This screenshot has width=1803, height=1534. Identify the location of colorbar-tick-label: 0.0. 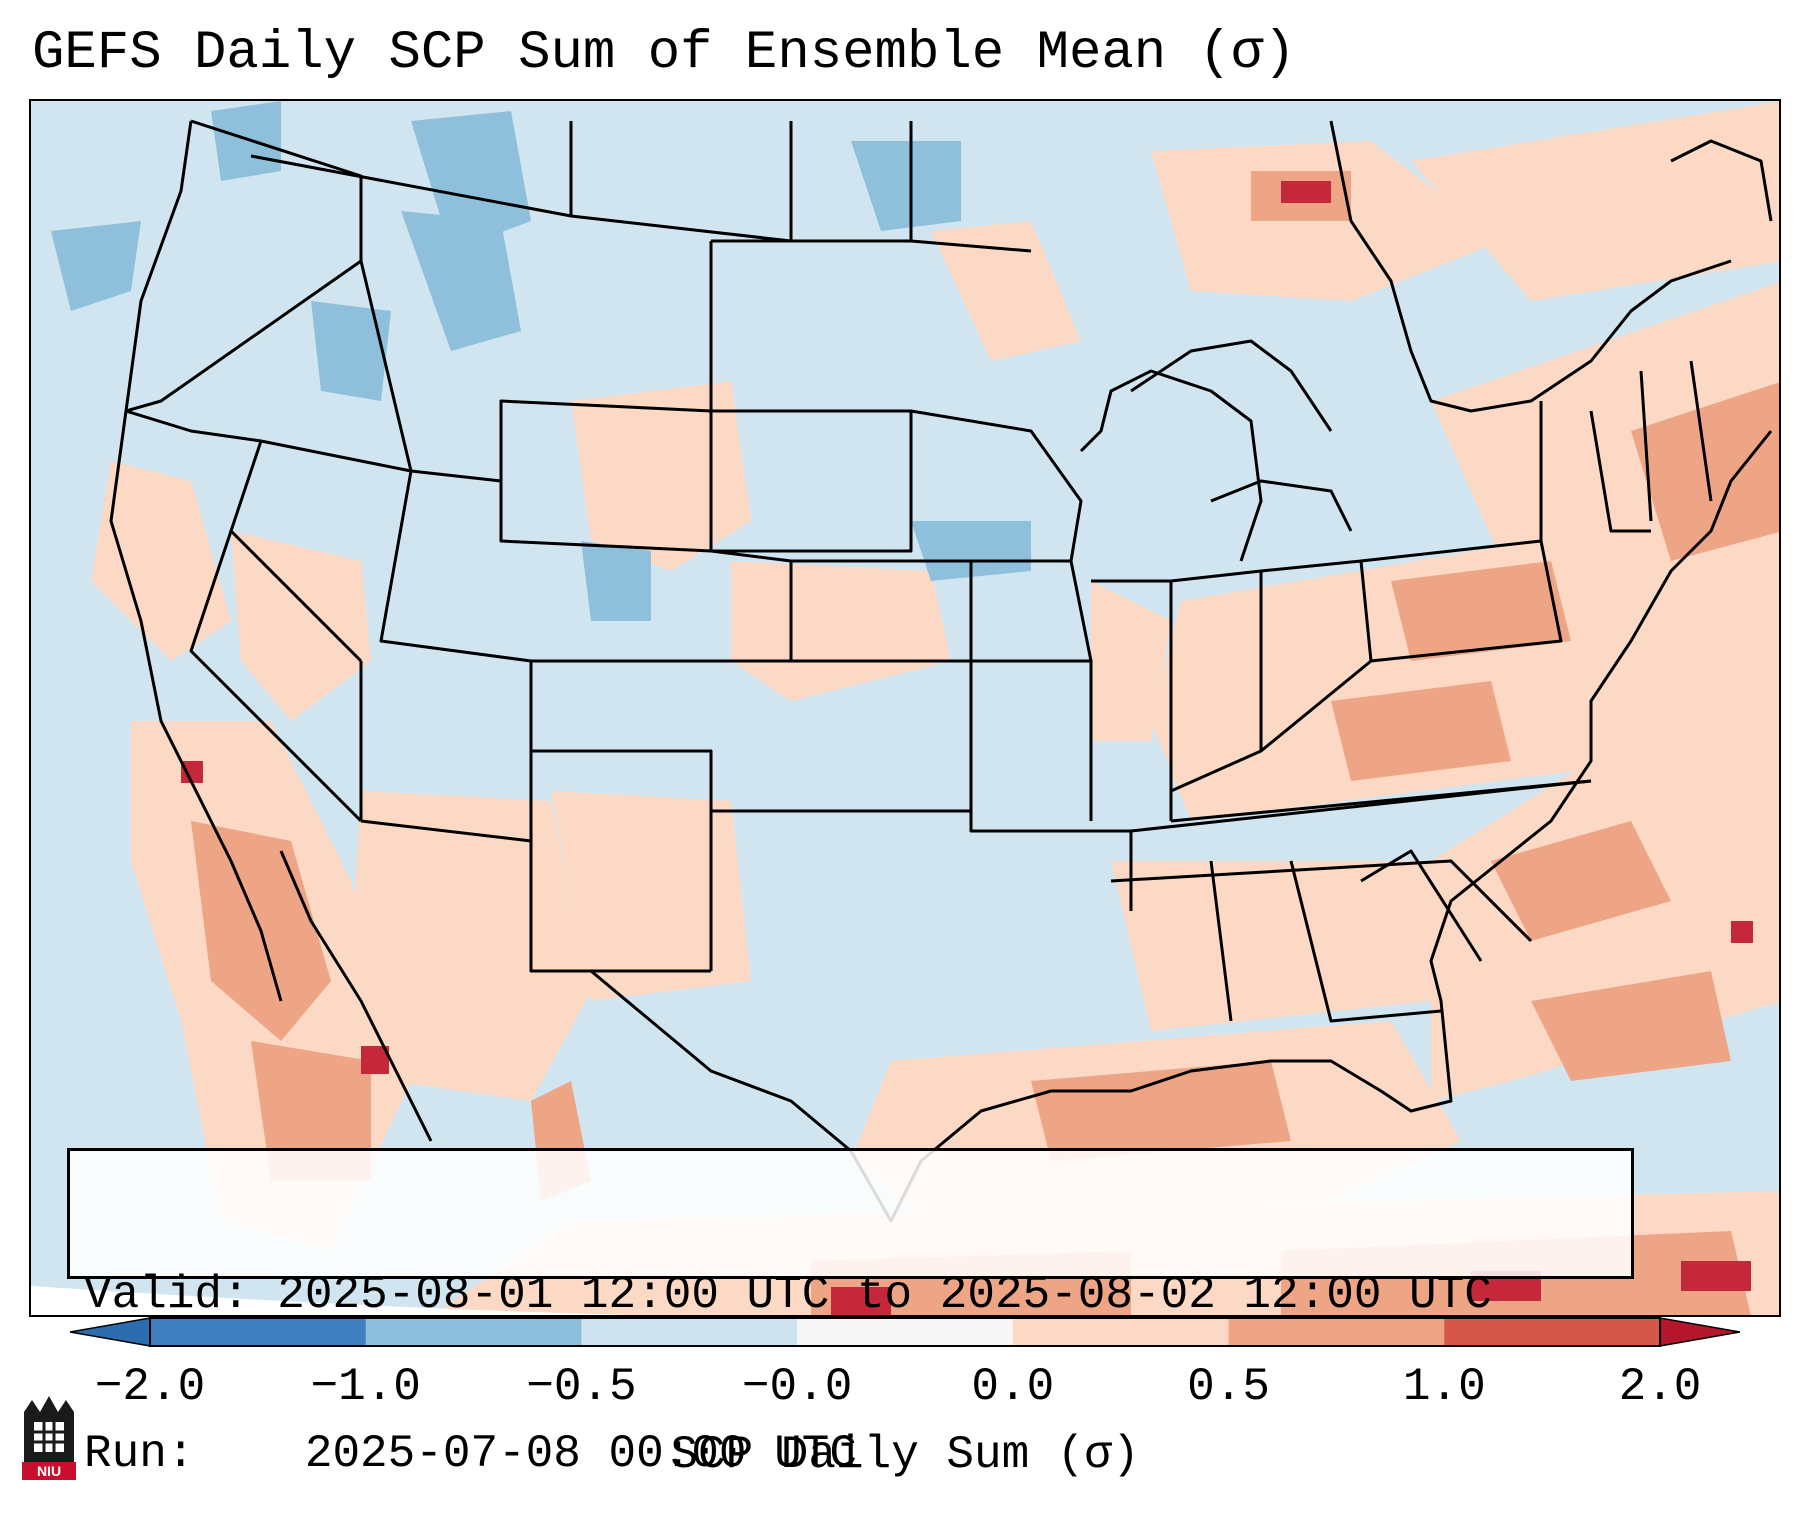
(1013, 1387).